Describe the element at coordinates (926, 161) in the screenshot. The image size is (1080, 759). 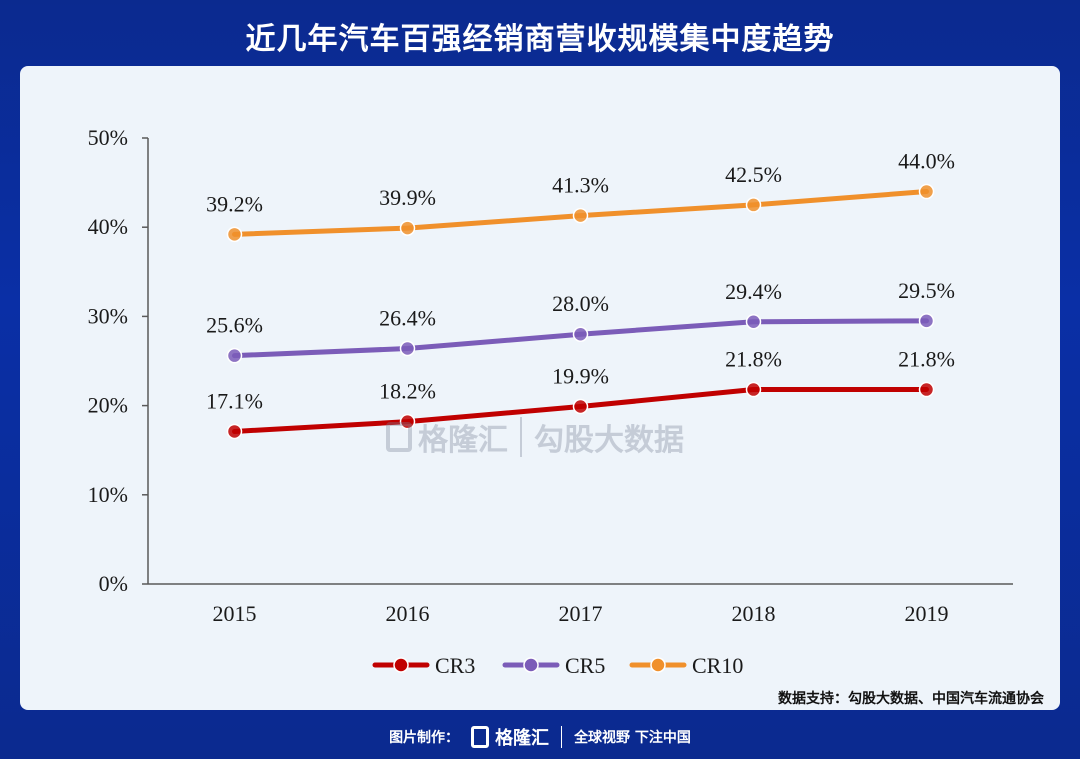
I see `data-label-cr10: 44.0%` at that location.